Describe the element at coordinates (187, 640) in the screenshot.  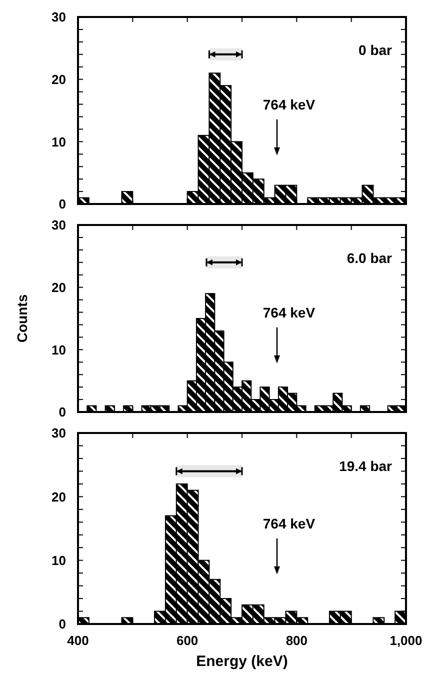
I see `x-tick-label: 600` at that location.